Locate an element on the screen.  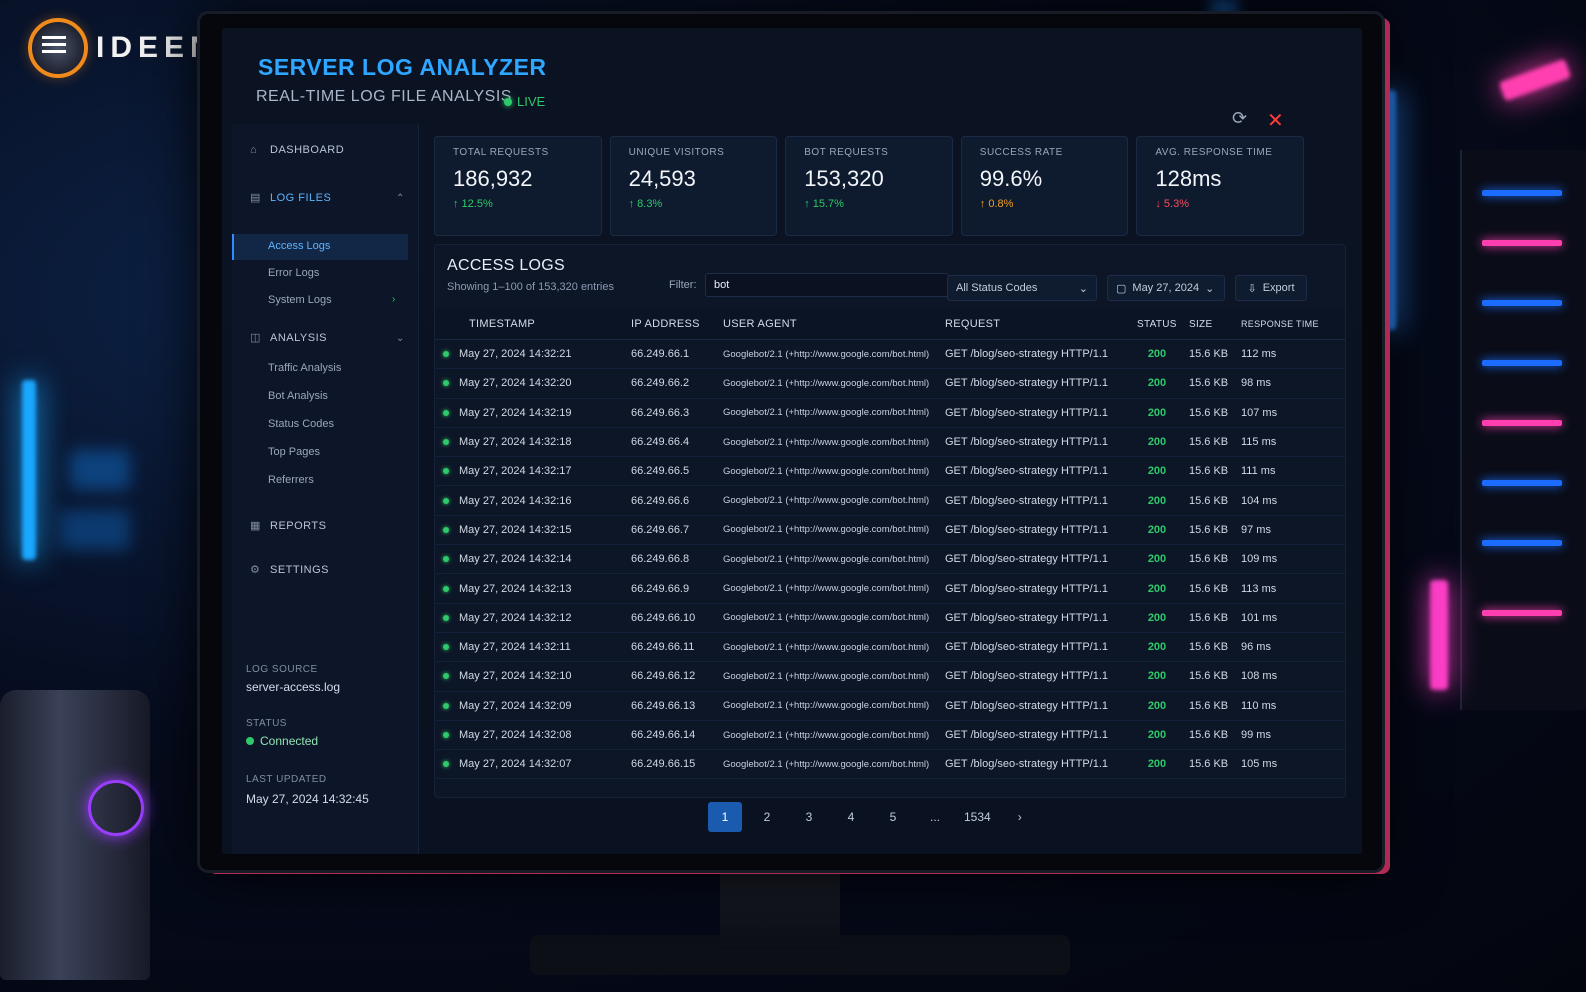
page-button: 3 is located at coordinates (809, 817).